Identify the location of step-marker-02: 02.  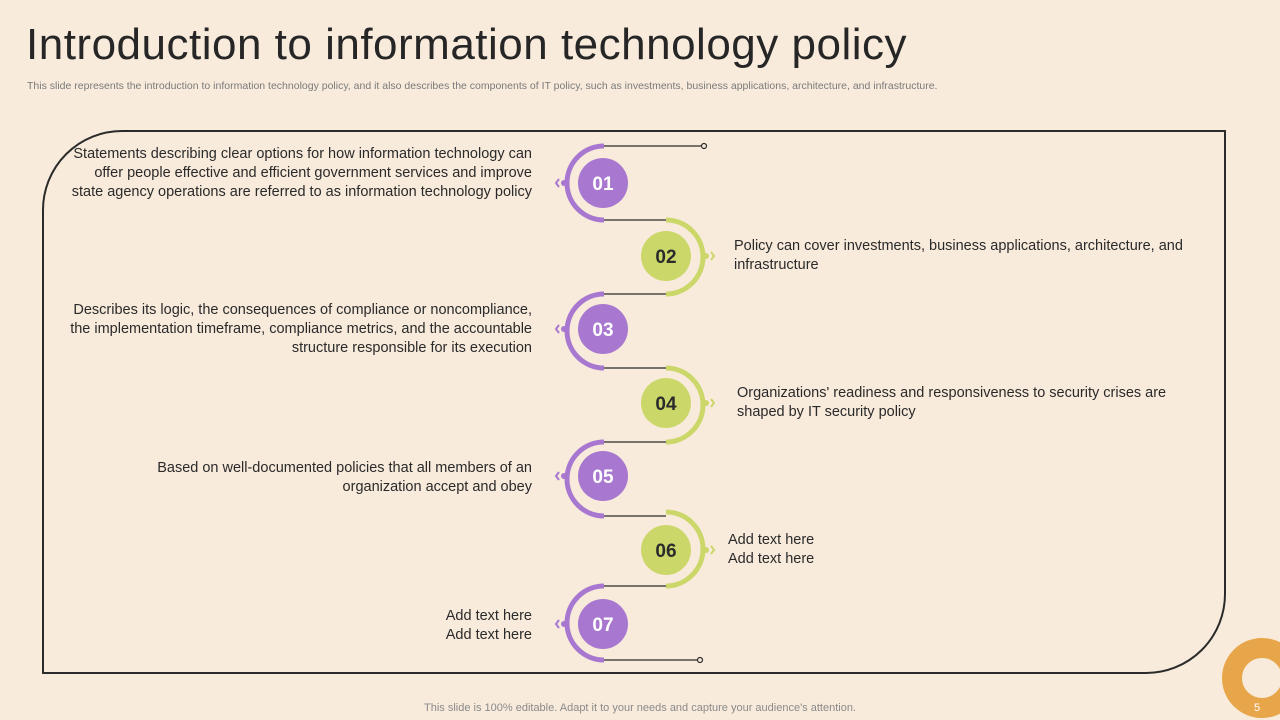
(660, 257).